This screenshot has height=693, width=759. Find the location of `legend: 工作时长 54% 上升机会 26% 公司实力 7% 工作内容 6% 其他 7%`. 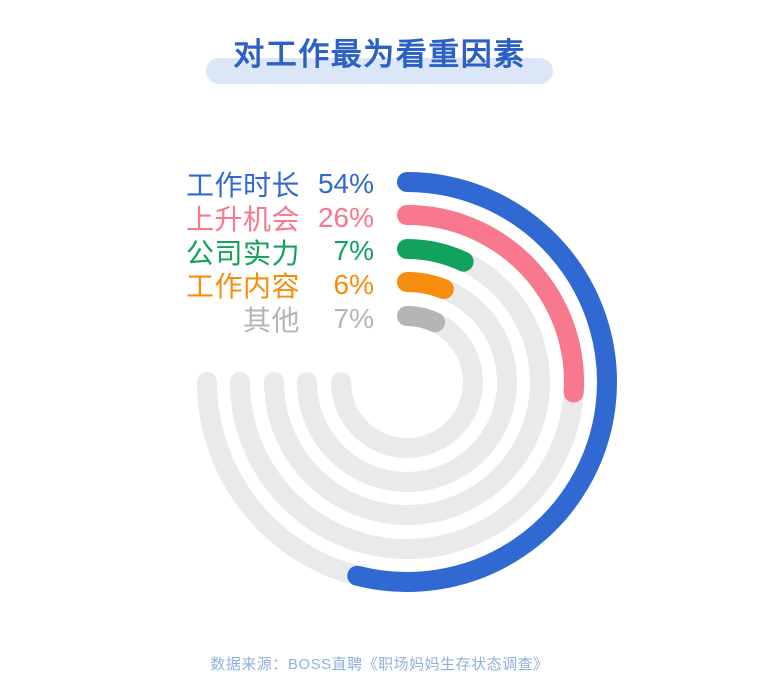

legend: 工作时长 54% 上升机会 26% 公司实力 7% 工作内容 6% 其他 7% is located at coordinates (280, 251).